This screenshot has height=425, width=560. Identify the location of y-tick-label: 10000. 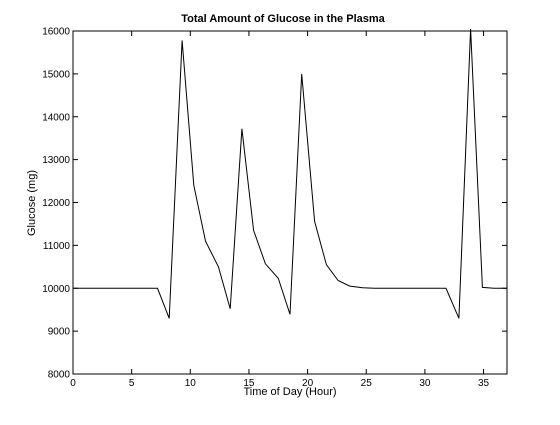
(56, 289).